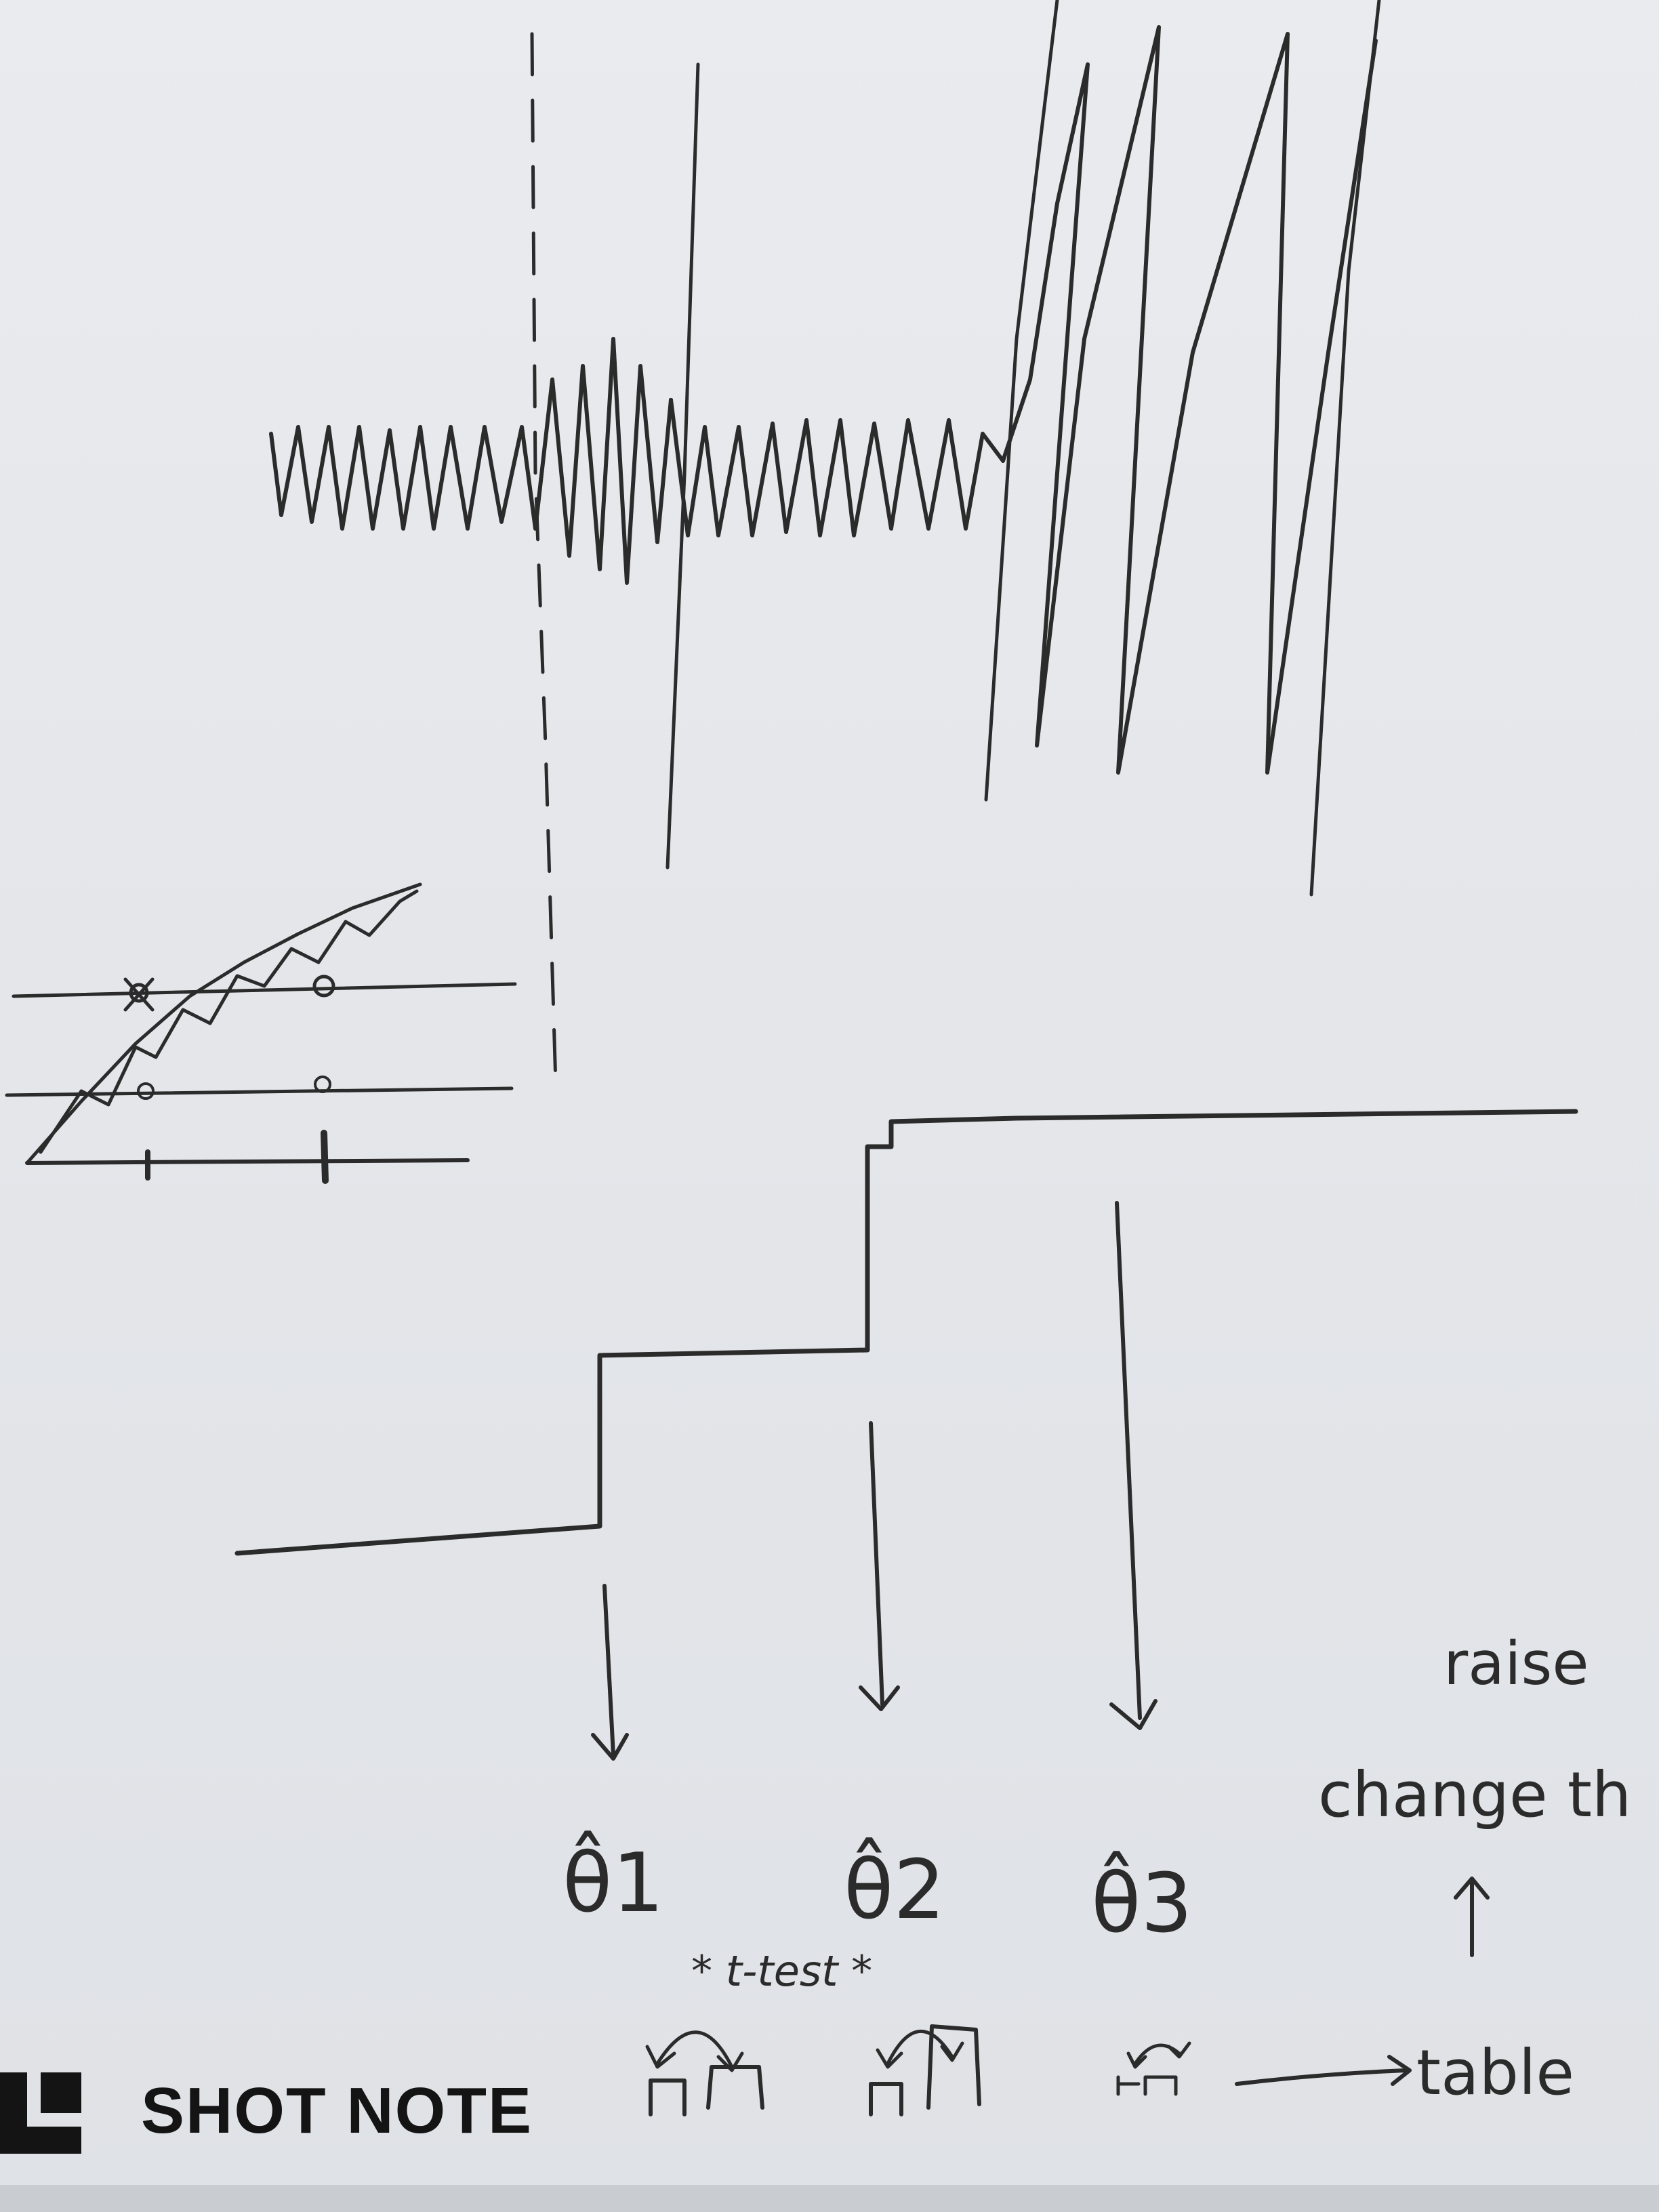 The image size is (1659, 2212). What do you see at coordinates (1142, 1901) in the screenshot?
I see `theta-hat-3-label: θ̂3` at bounding box center [1142, 1901].